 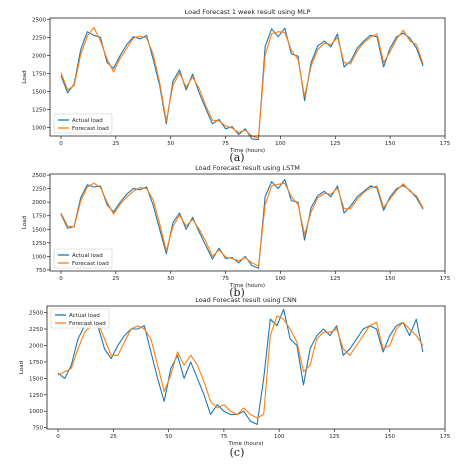 What do you see at coordinates (247, 168) in the screenshot?
I see `chart-title: Load Forecast result using LSTM` at bounding box center [247, 168].